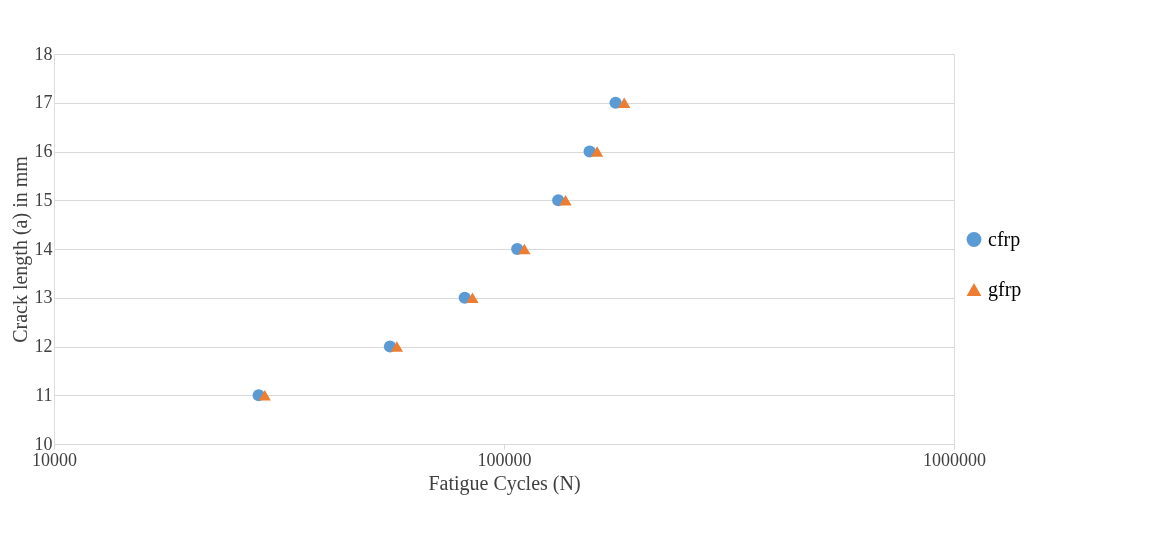 The height and width of the screenshot is (546, 1164). Describe the element at coordinates (504, 483) in the screenshot. I see `x-axis-title: Fatigue Cycles (N)` at that location.